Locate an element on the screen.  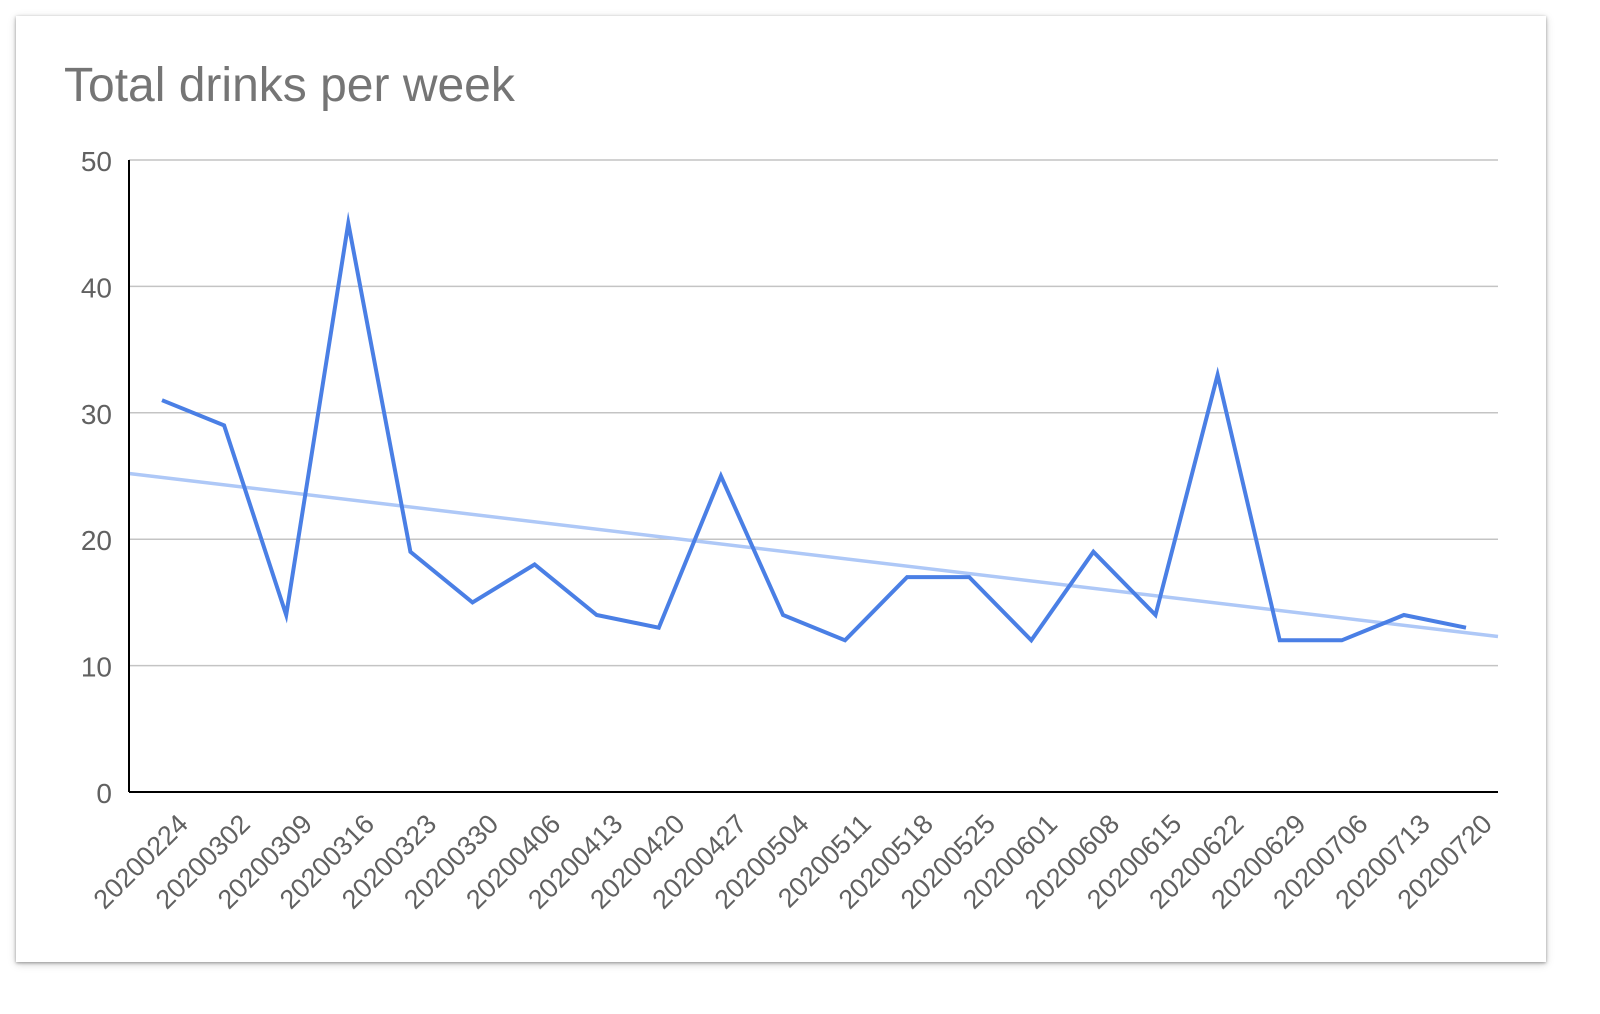
y-axis-tick-labels: 0 10 20 30 40 50 is located at coordinates (96, 477).